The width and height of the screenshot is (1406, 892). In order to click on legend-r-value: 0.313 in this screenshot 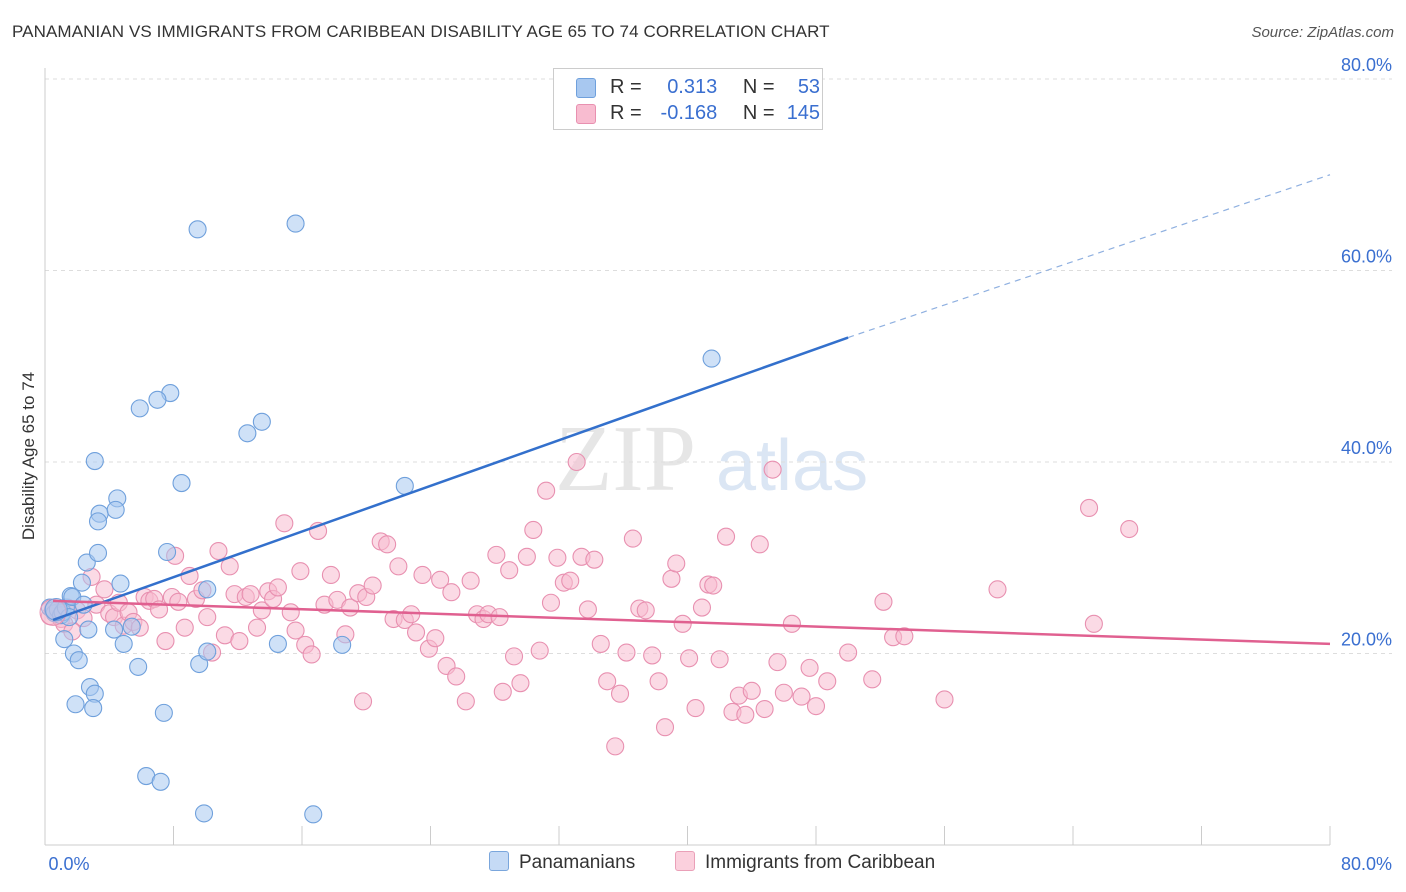, I will do `click(692, 87)`.